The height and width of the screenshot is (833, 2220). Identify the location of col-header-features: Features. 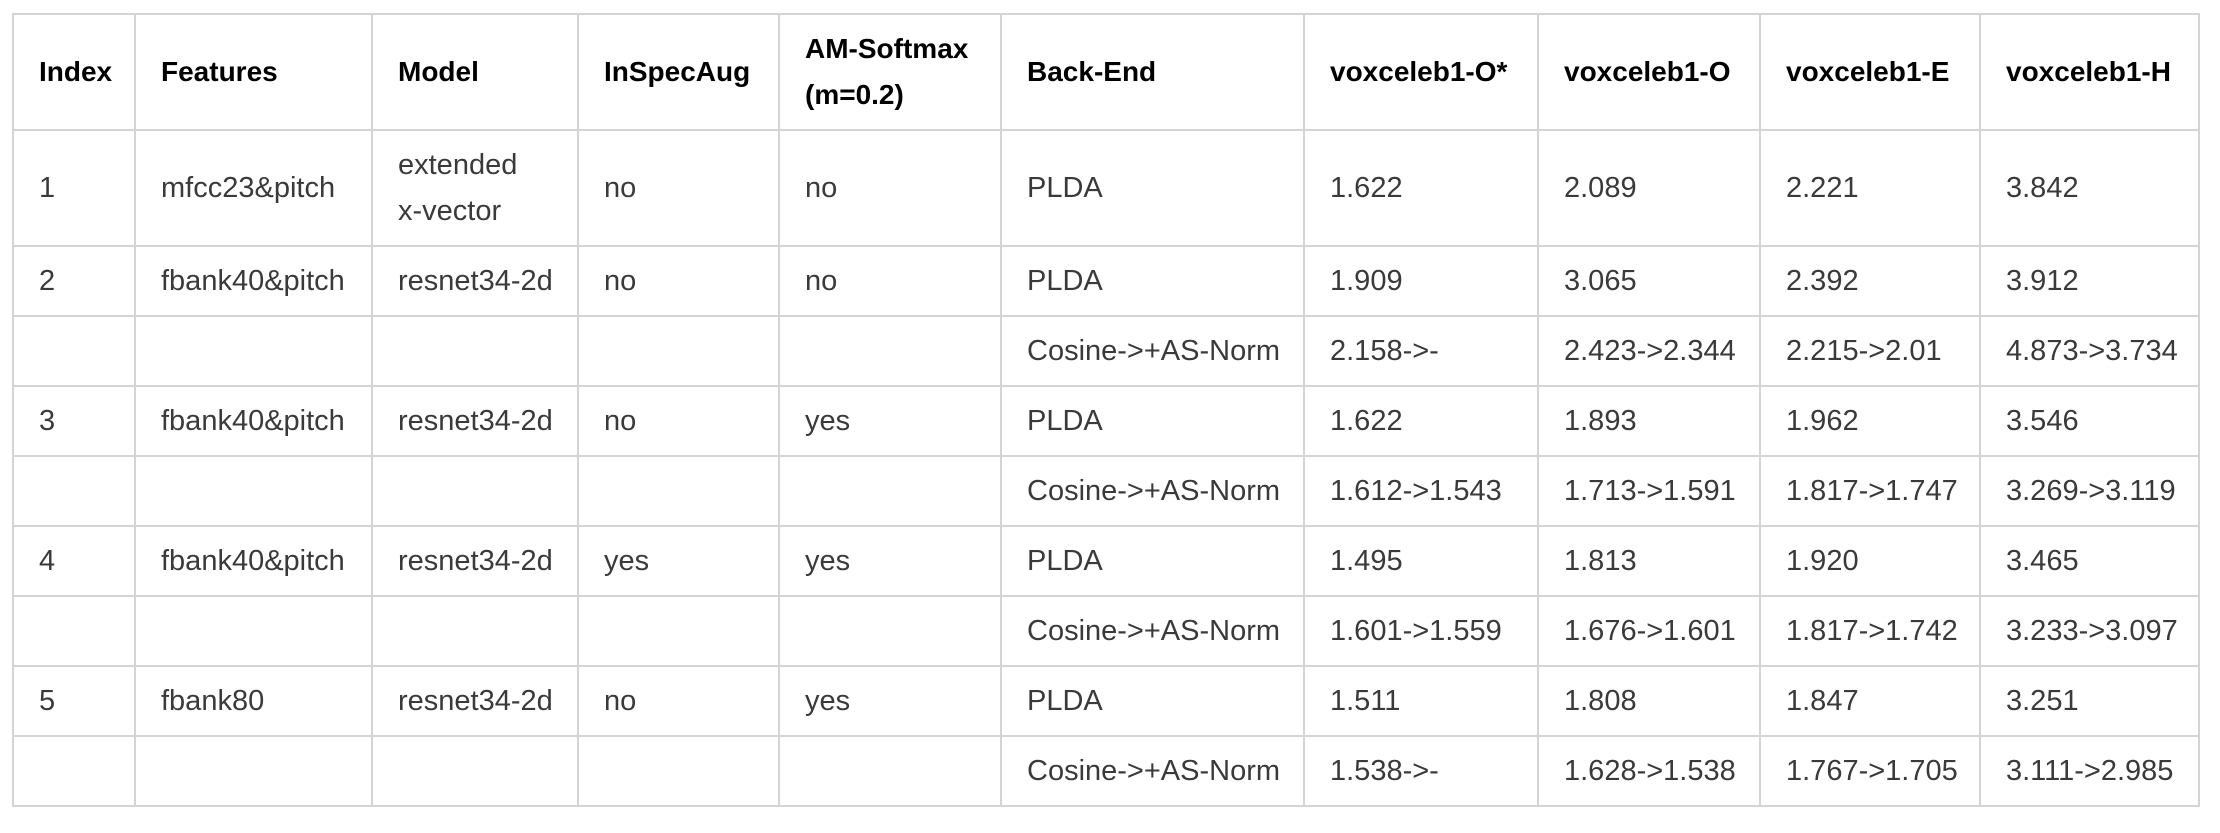
(253, 72).